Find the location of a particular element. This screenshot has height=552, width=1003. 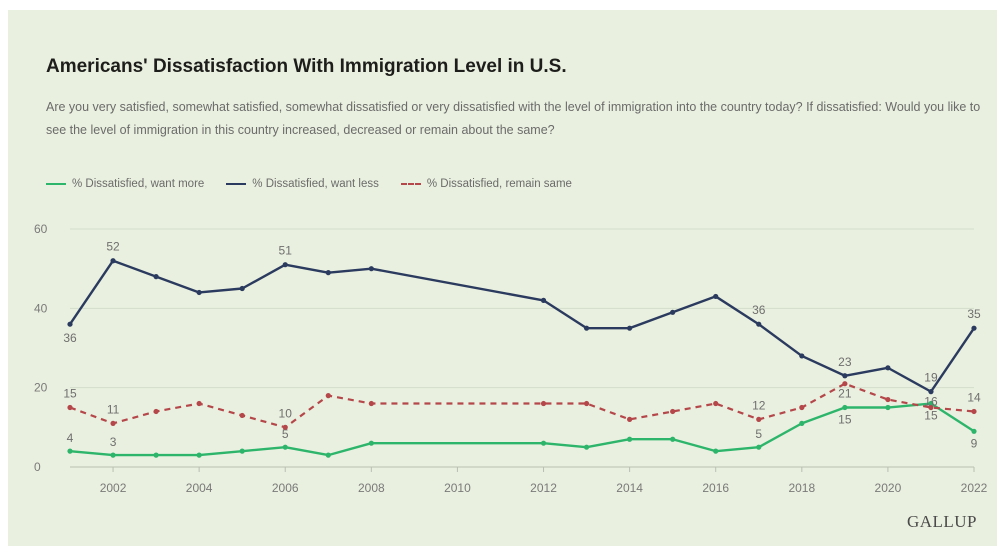

data-point-remain-same-2006 is located at coordinates (285, 427).